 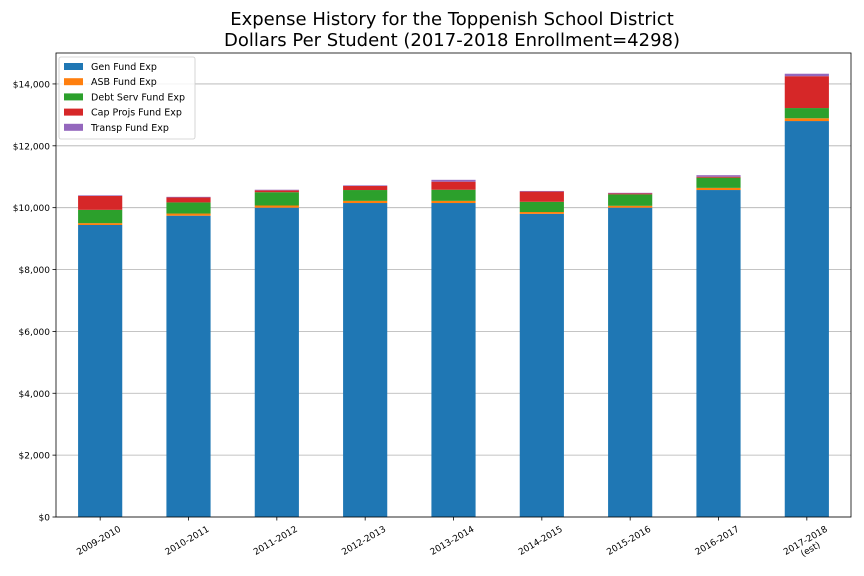 I want to click on x-tick-label: 2011-2012, so click(x=275, y=541).